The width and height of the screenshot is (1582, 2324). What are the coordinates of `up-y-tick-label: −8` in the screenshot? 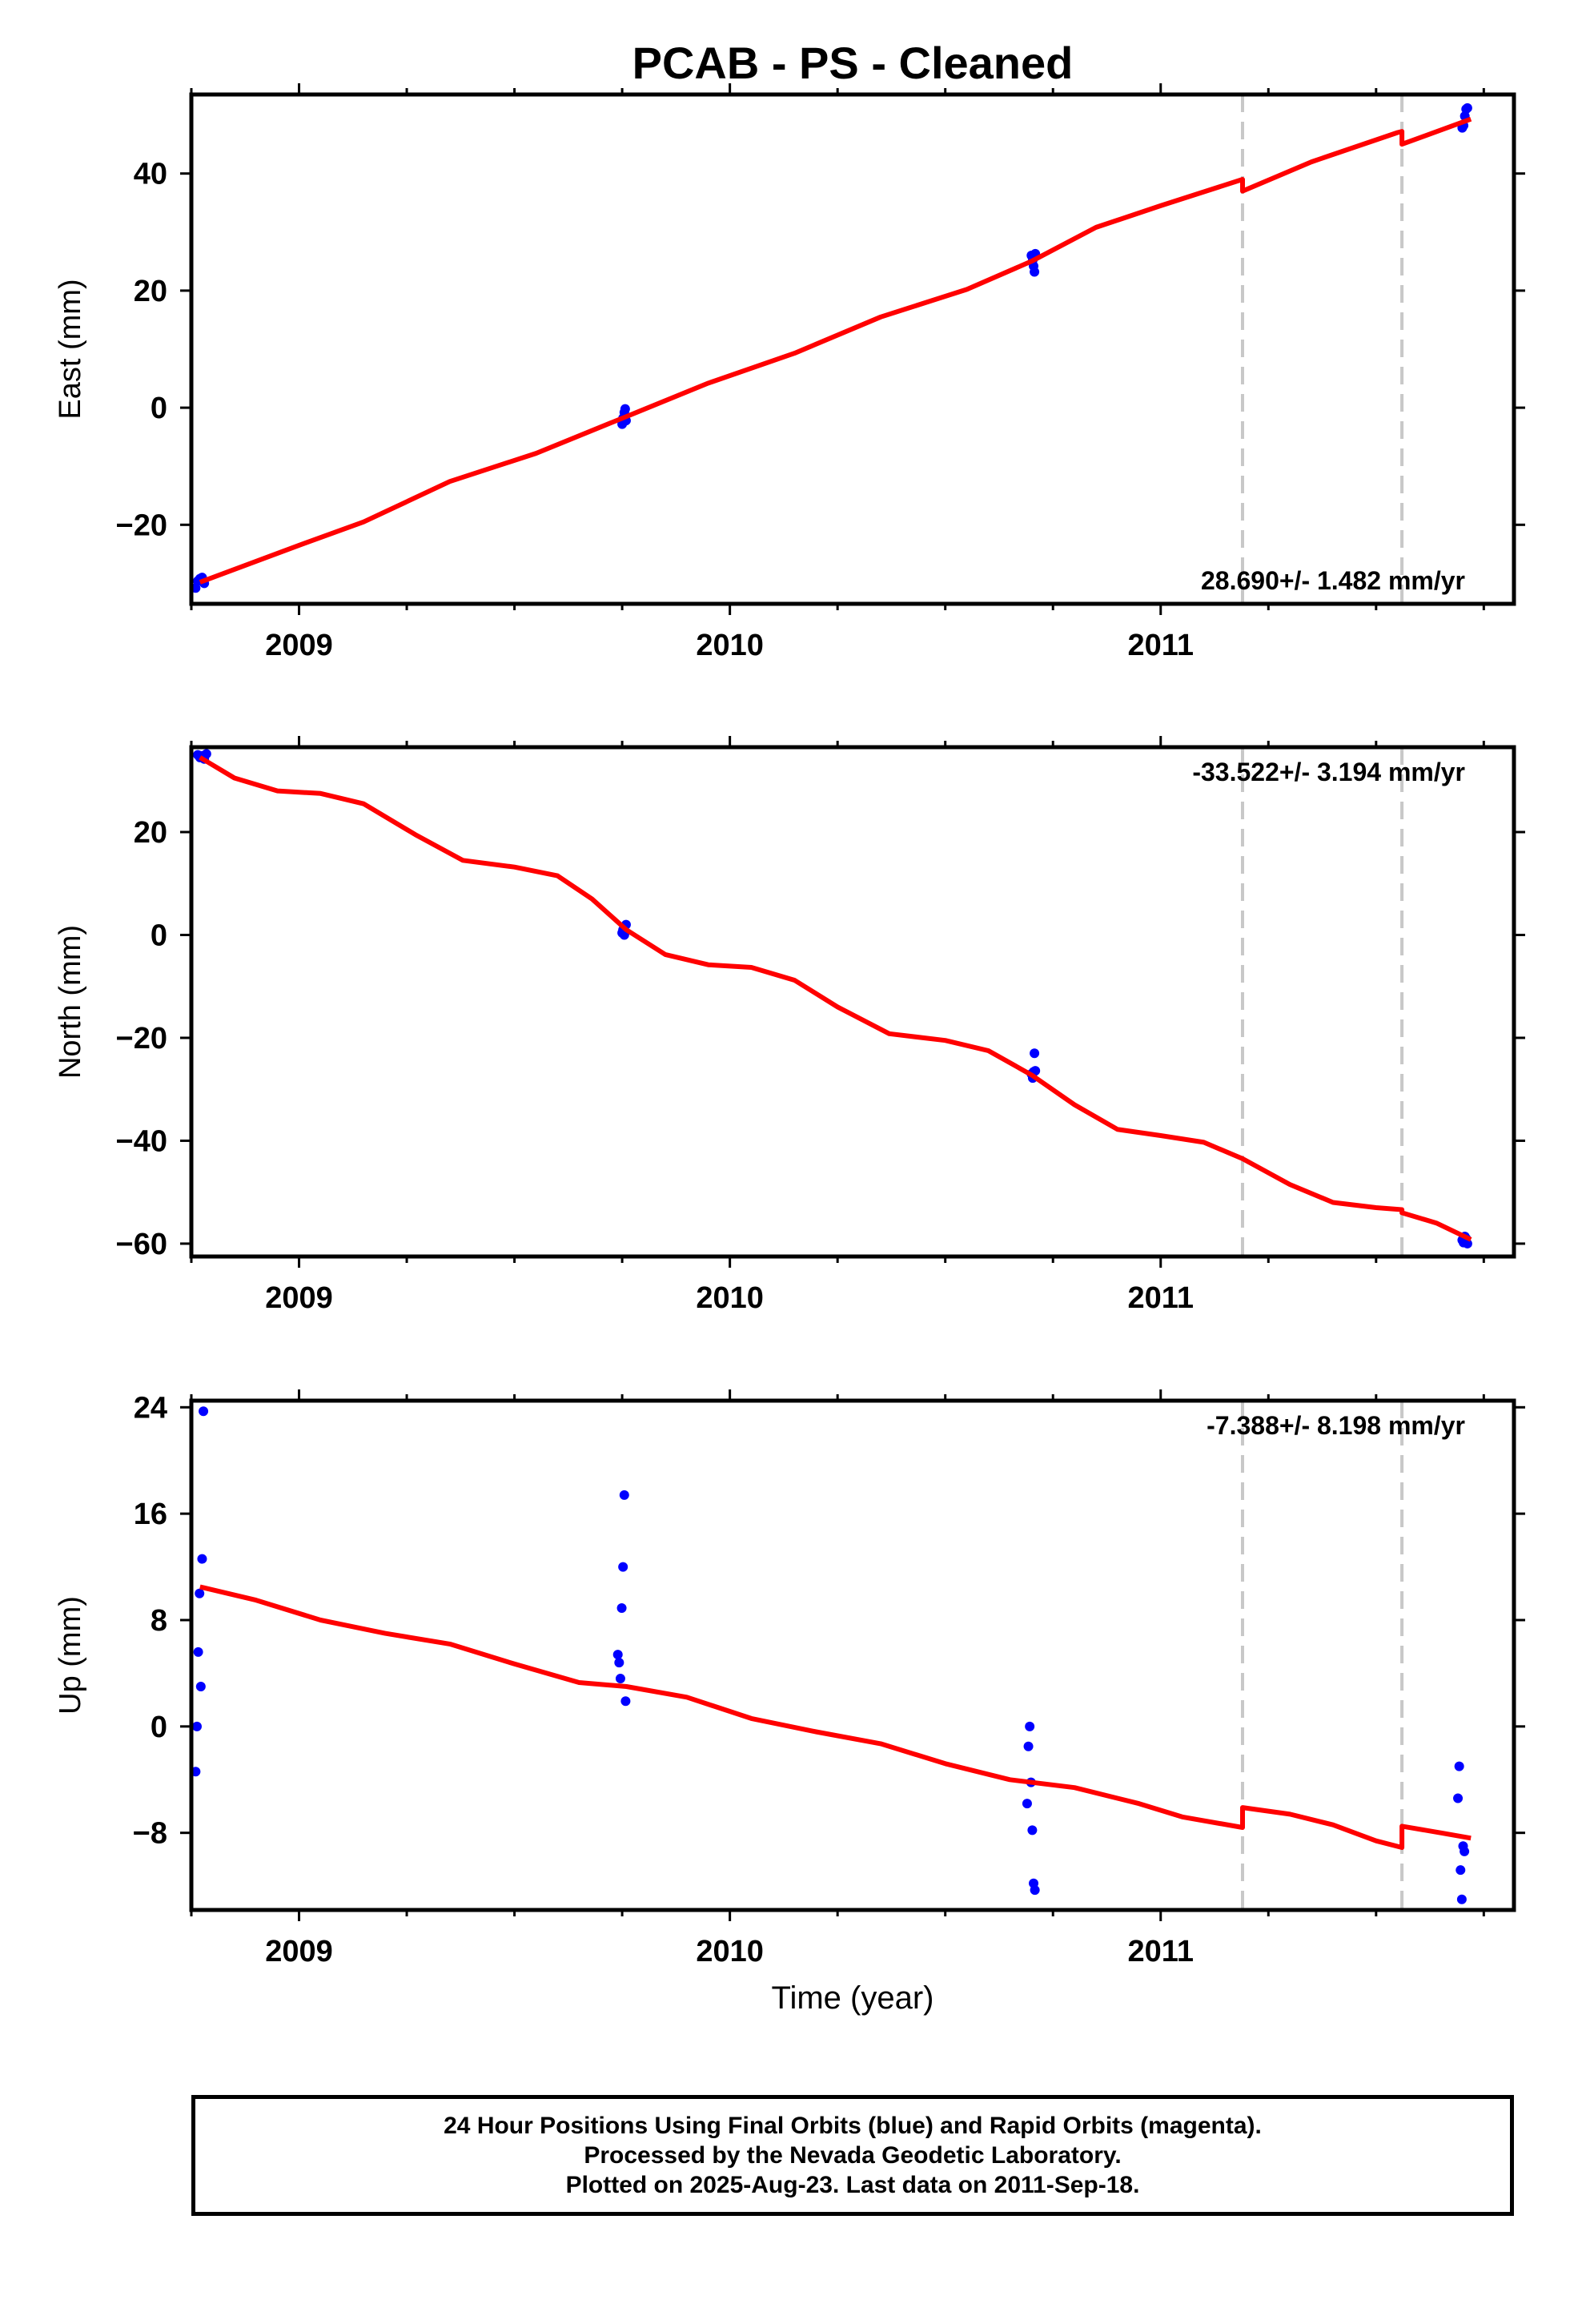 It's located at (150, 1834).